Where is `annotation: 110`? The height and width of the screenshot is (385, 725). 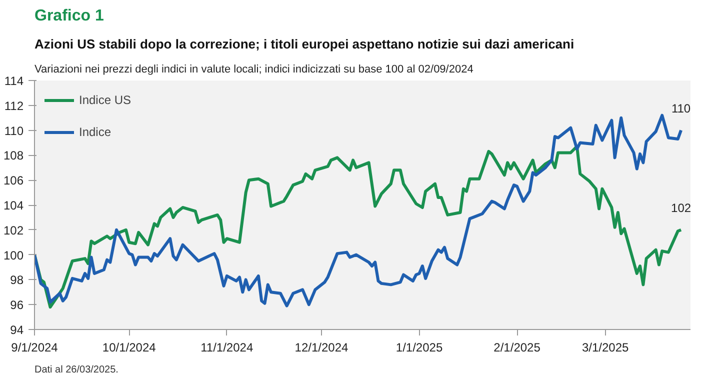 annotation: 110 is located at coordinates (681, 108).